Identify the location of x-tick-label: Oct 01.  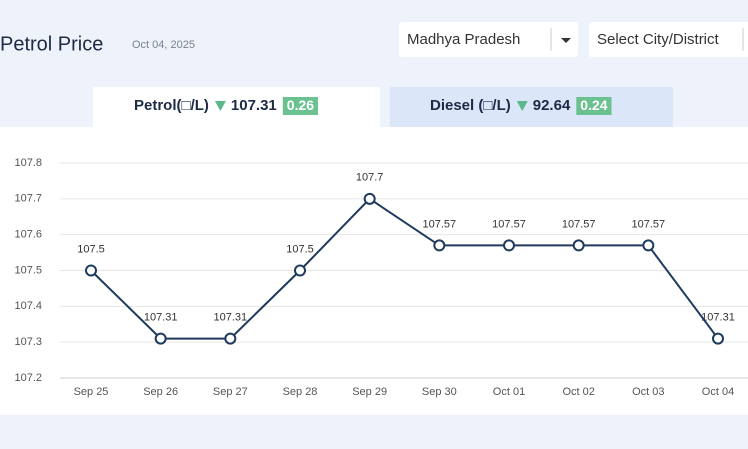
(509, 392).